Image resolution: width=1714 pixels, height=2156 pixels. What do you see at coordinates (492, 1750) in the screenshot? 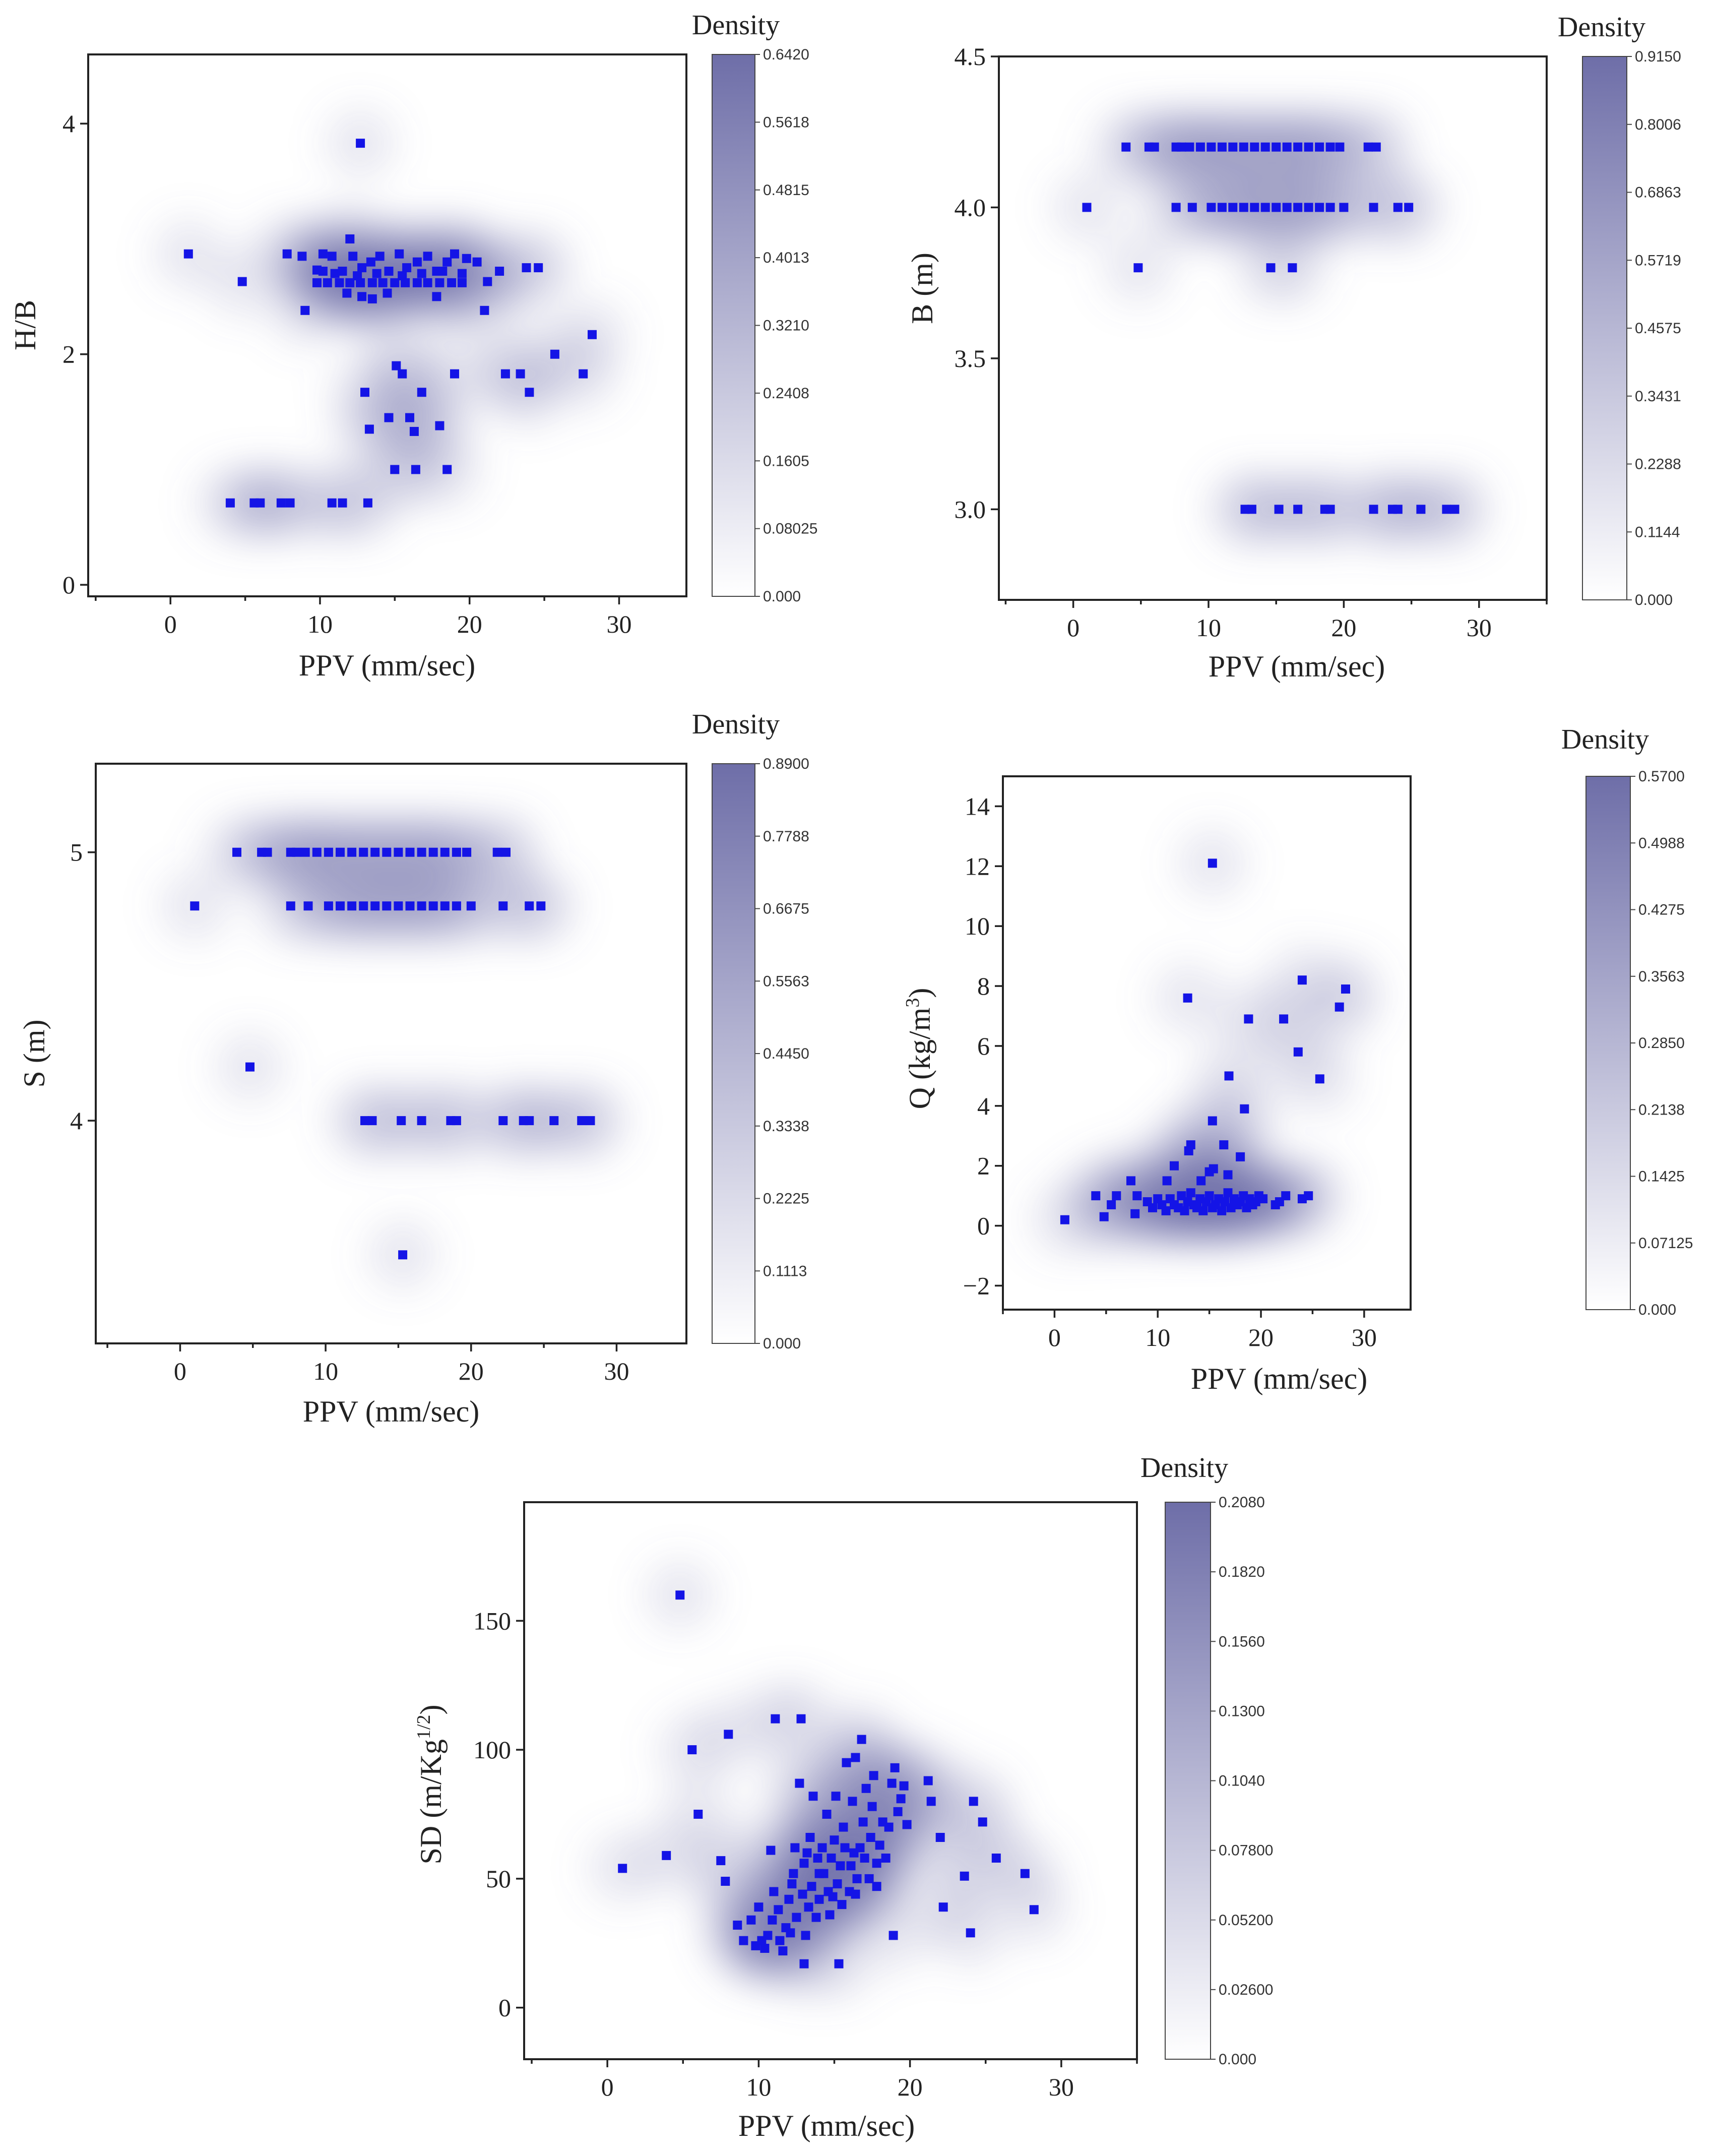
I see `y-tick-label: 100` at bounding box center [492, 1750].